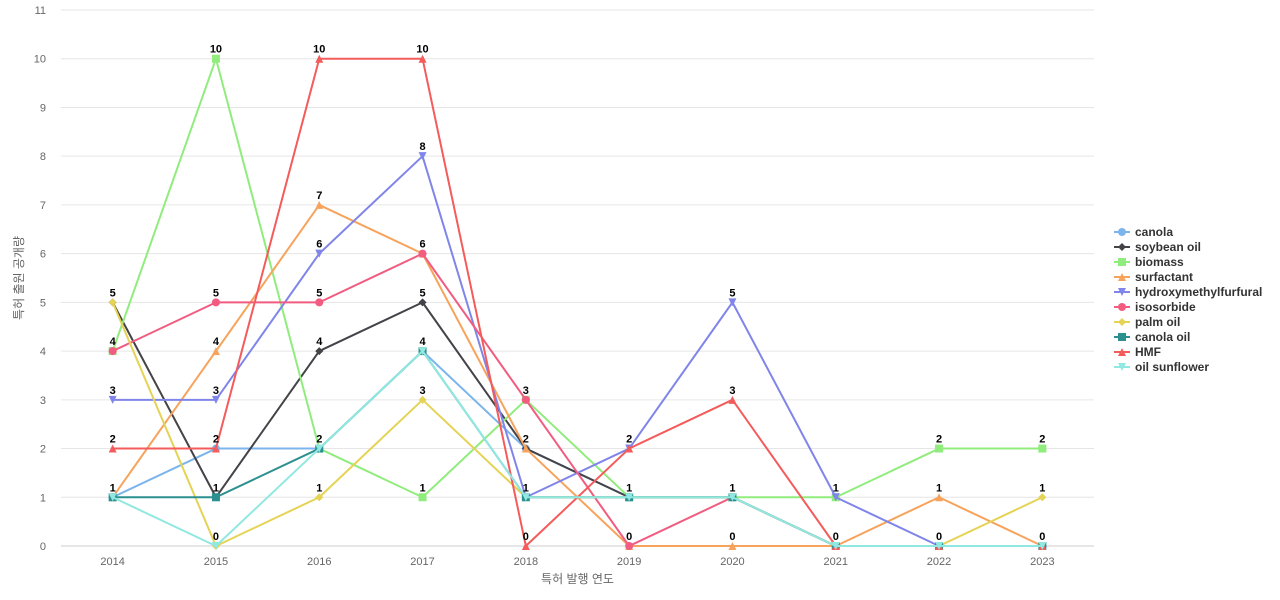  What do you see at coordinates (732, 562) in the screenshot?
I see `x-tick-label: 2020` at bounding box center [732, 562].